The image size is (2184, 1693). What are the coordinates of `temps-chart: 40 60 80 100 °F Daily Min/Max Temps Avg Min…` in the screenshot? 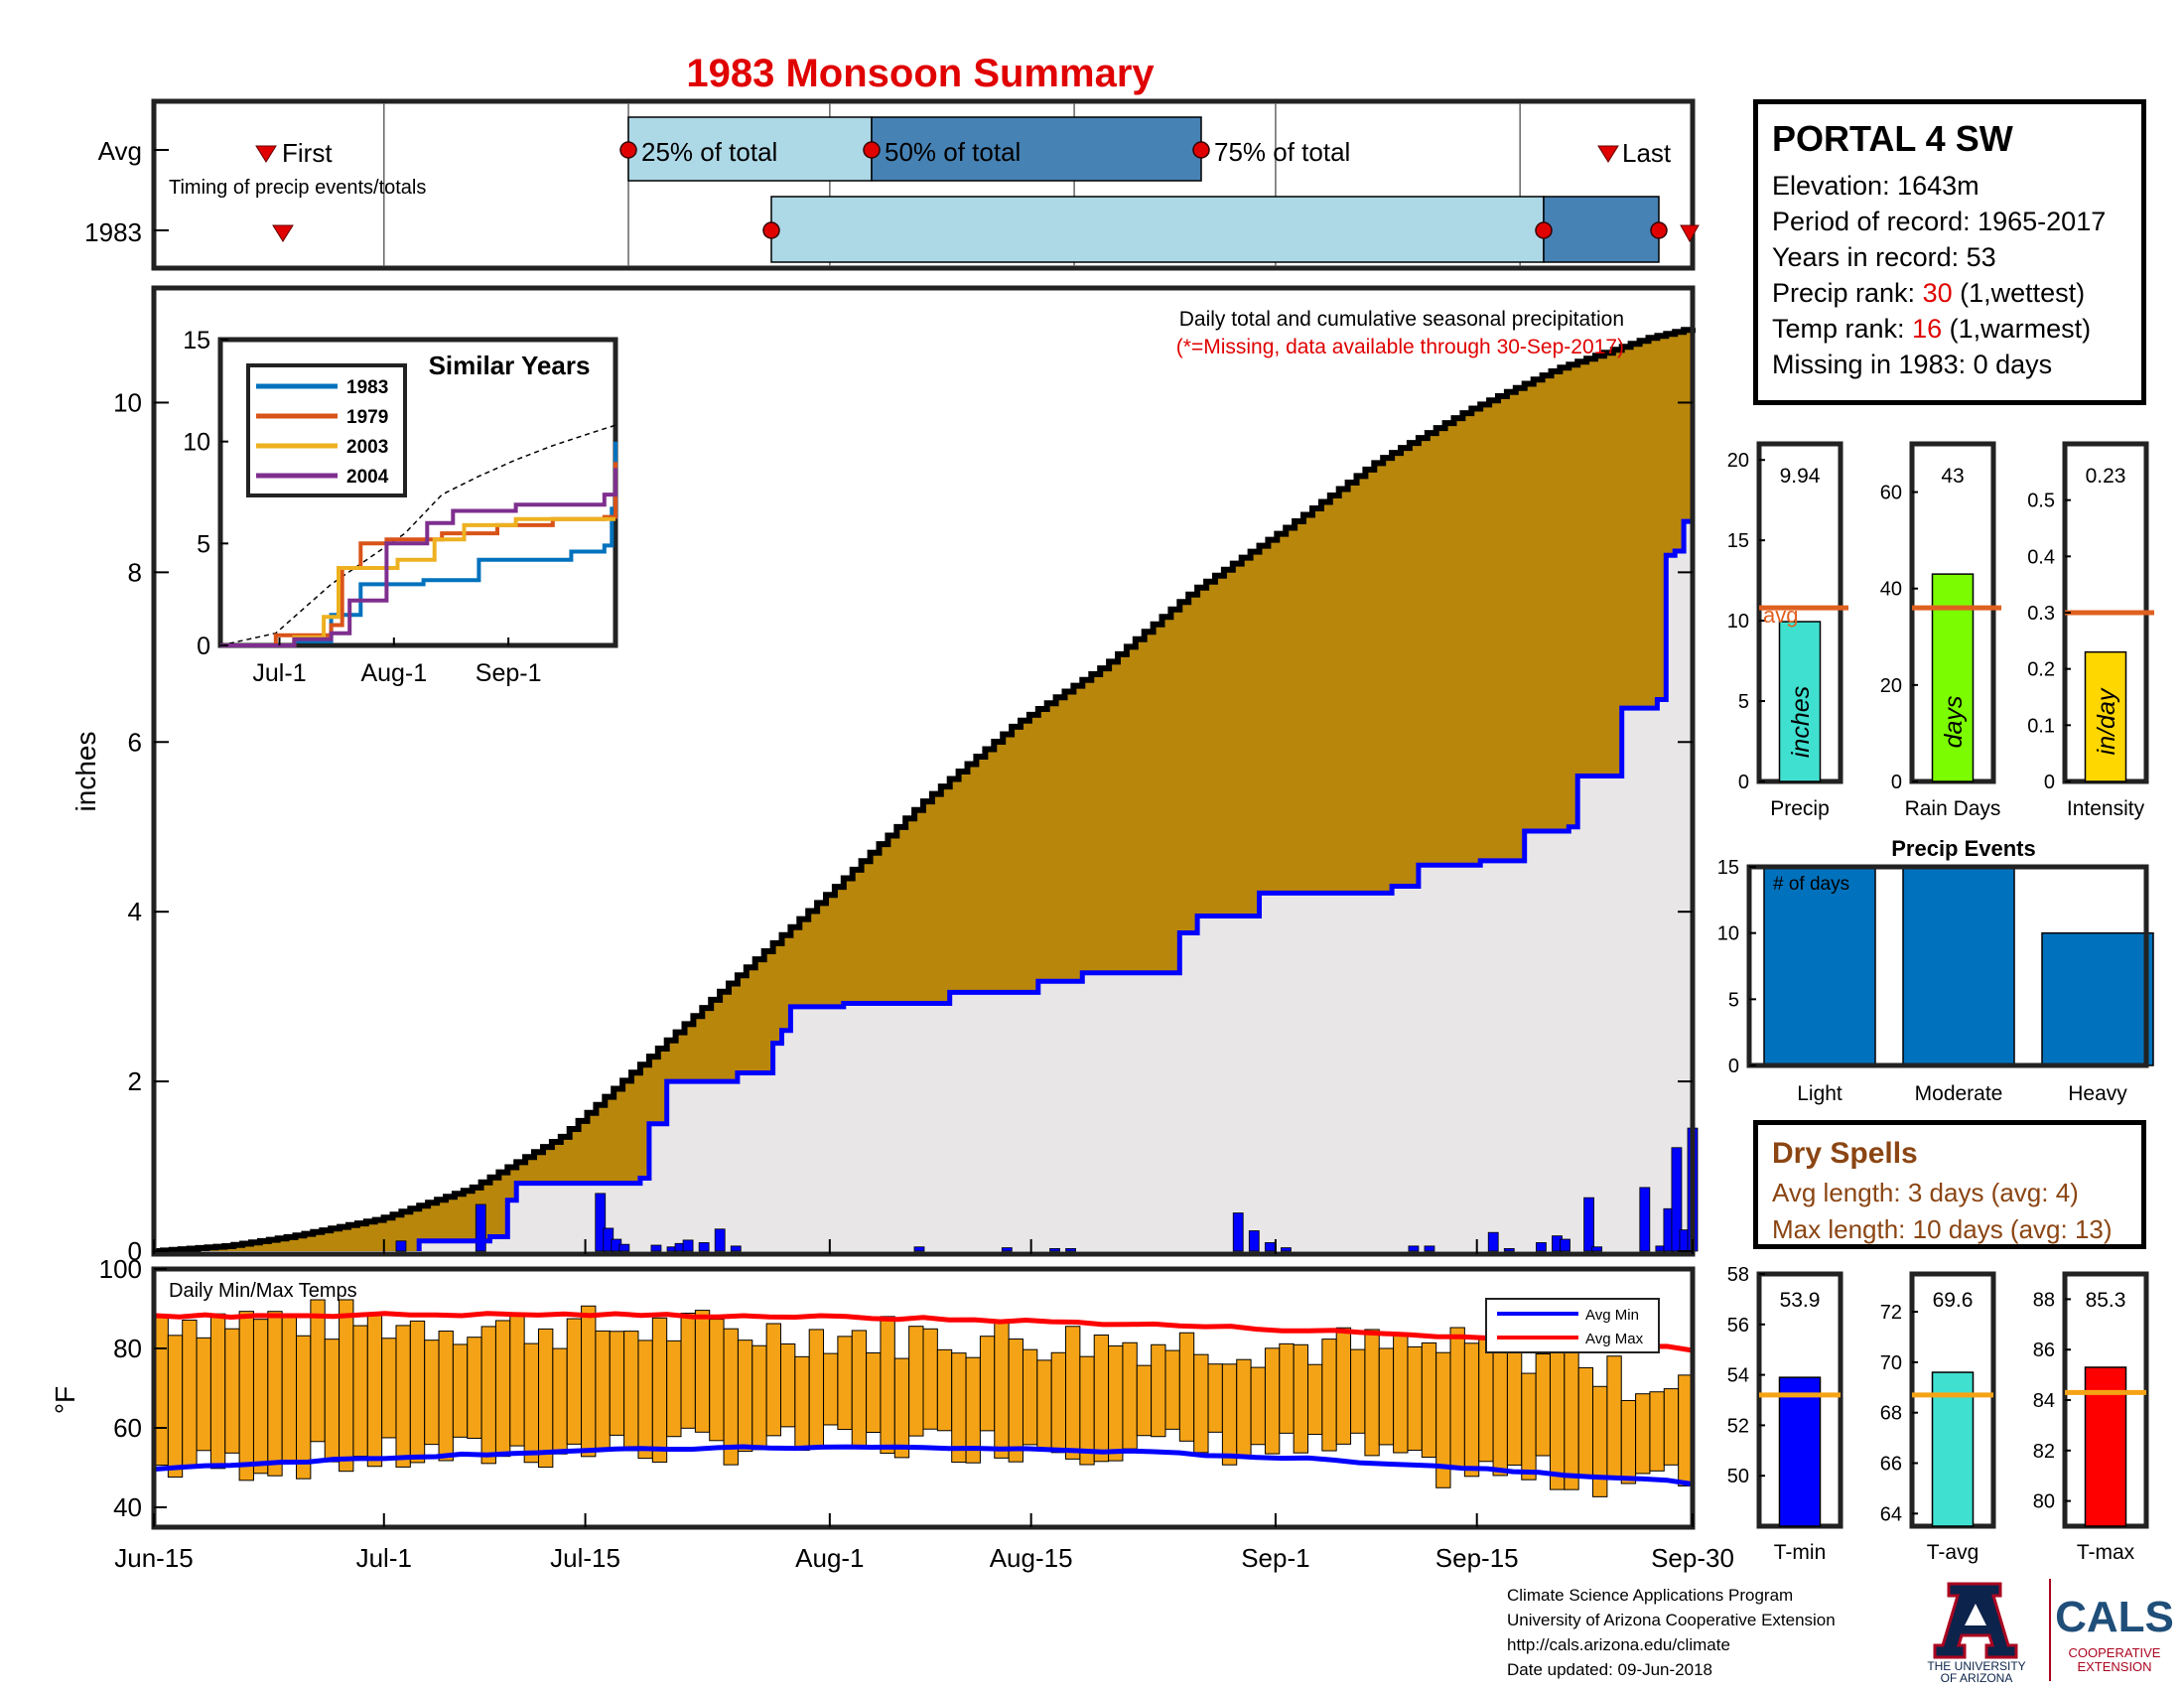 It's located at (873, 1392).